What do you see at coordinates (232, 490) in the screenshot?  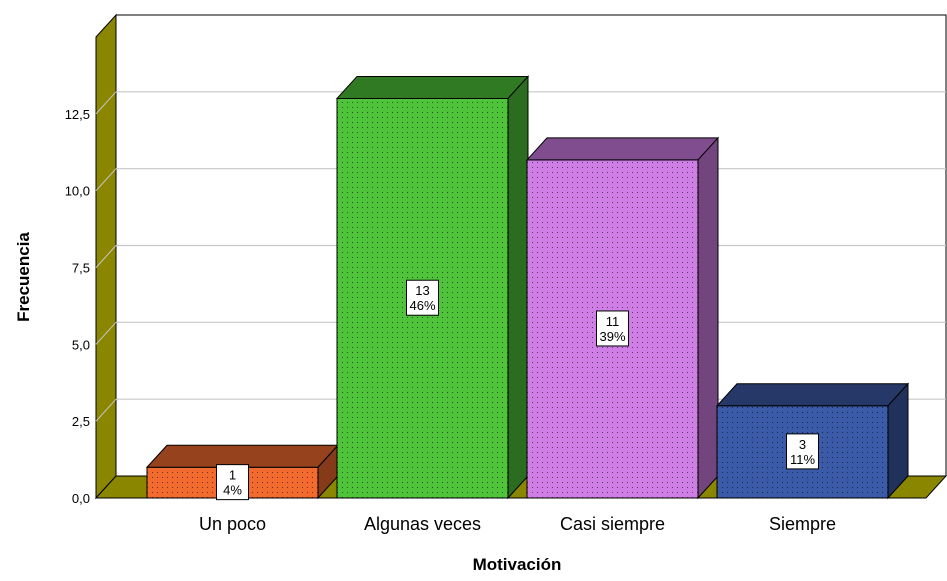 I see `data-label-percent: 4%` at bounding box center [232, 490].